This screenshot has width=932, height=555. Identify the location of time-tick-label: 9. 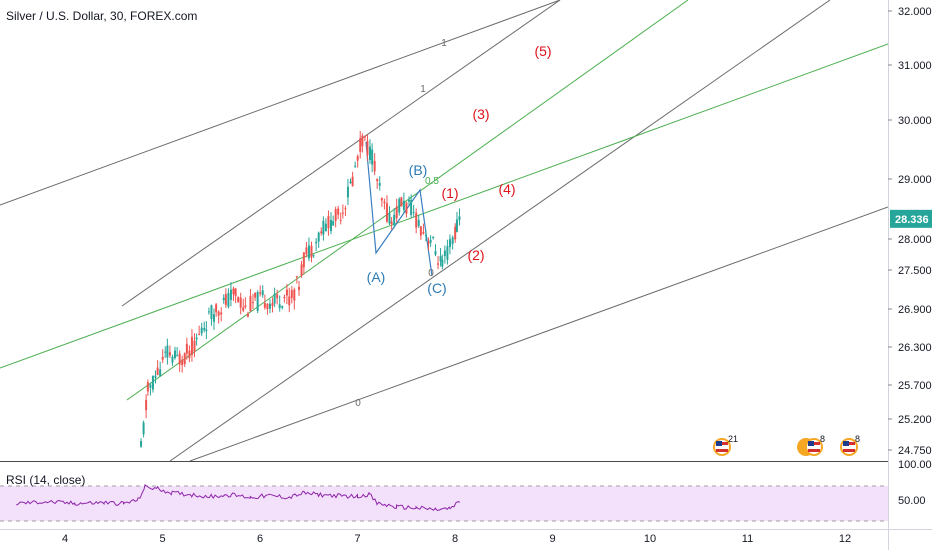
(552, 539).